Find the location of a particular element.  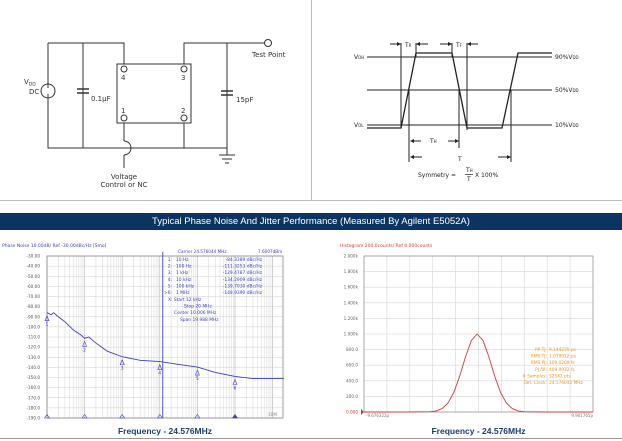

y-tick-label: 600.0 is located at coordinates (352, 365).